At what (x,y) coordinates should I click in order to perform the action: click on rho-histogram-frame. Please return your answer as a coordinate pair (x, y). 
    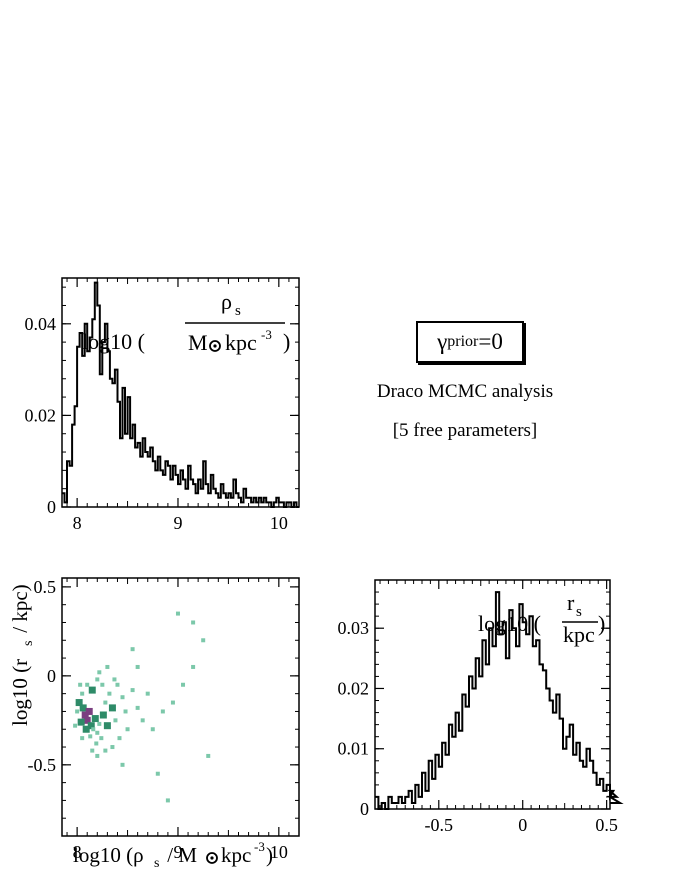
    Looking at the image, I should click on (180, 392).